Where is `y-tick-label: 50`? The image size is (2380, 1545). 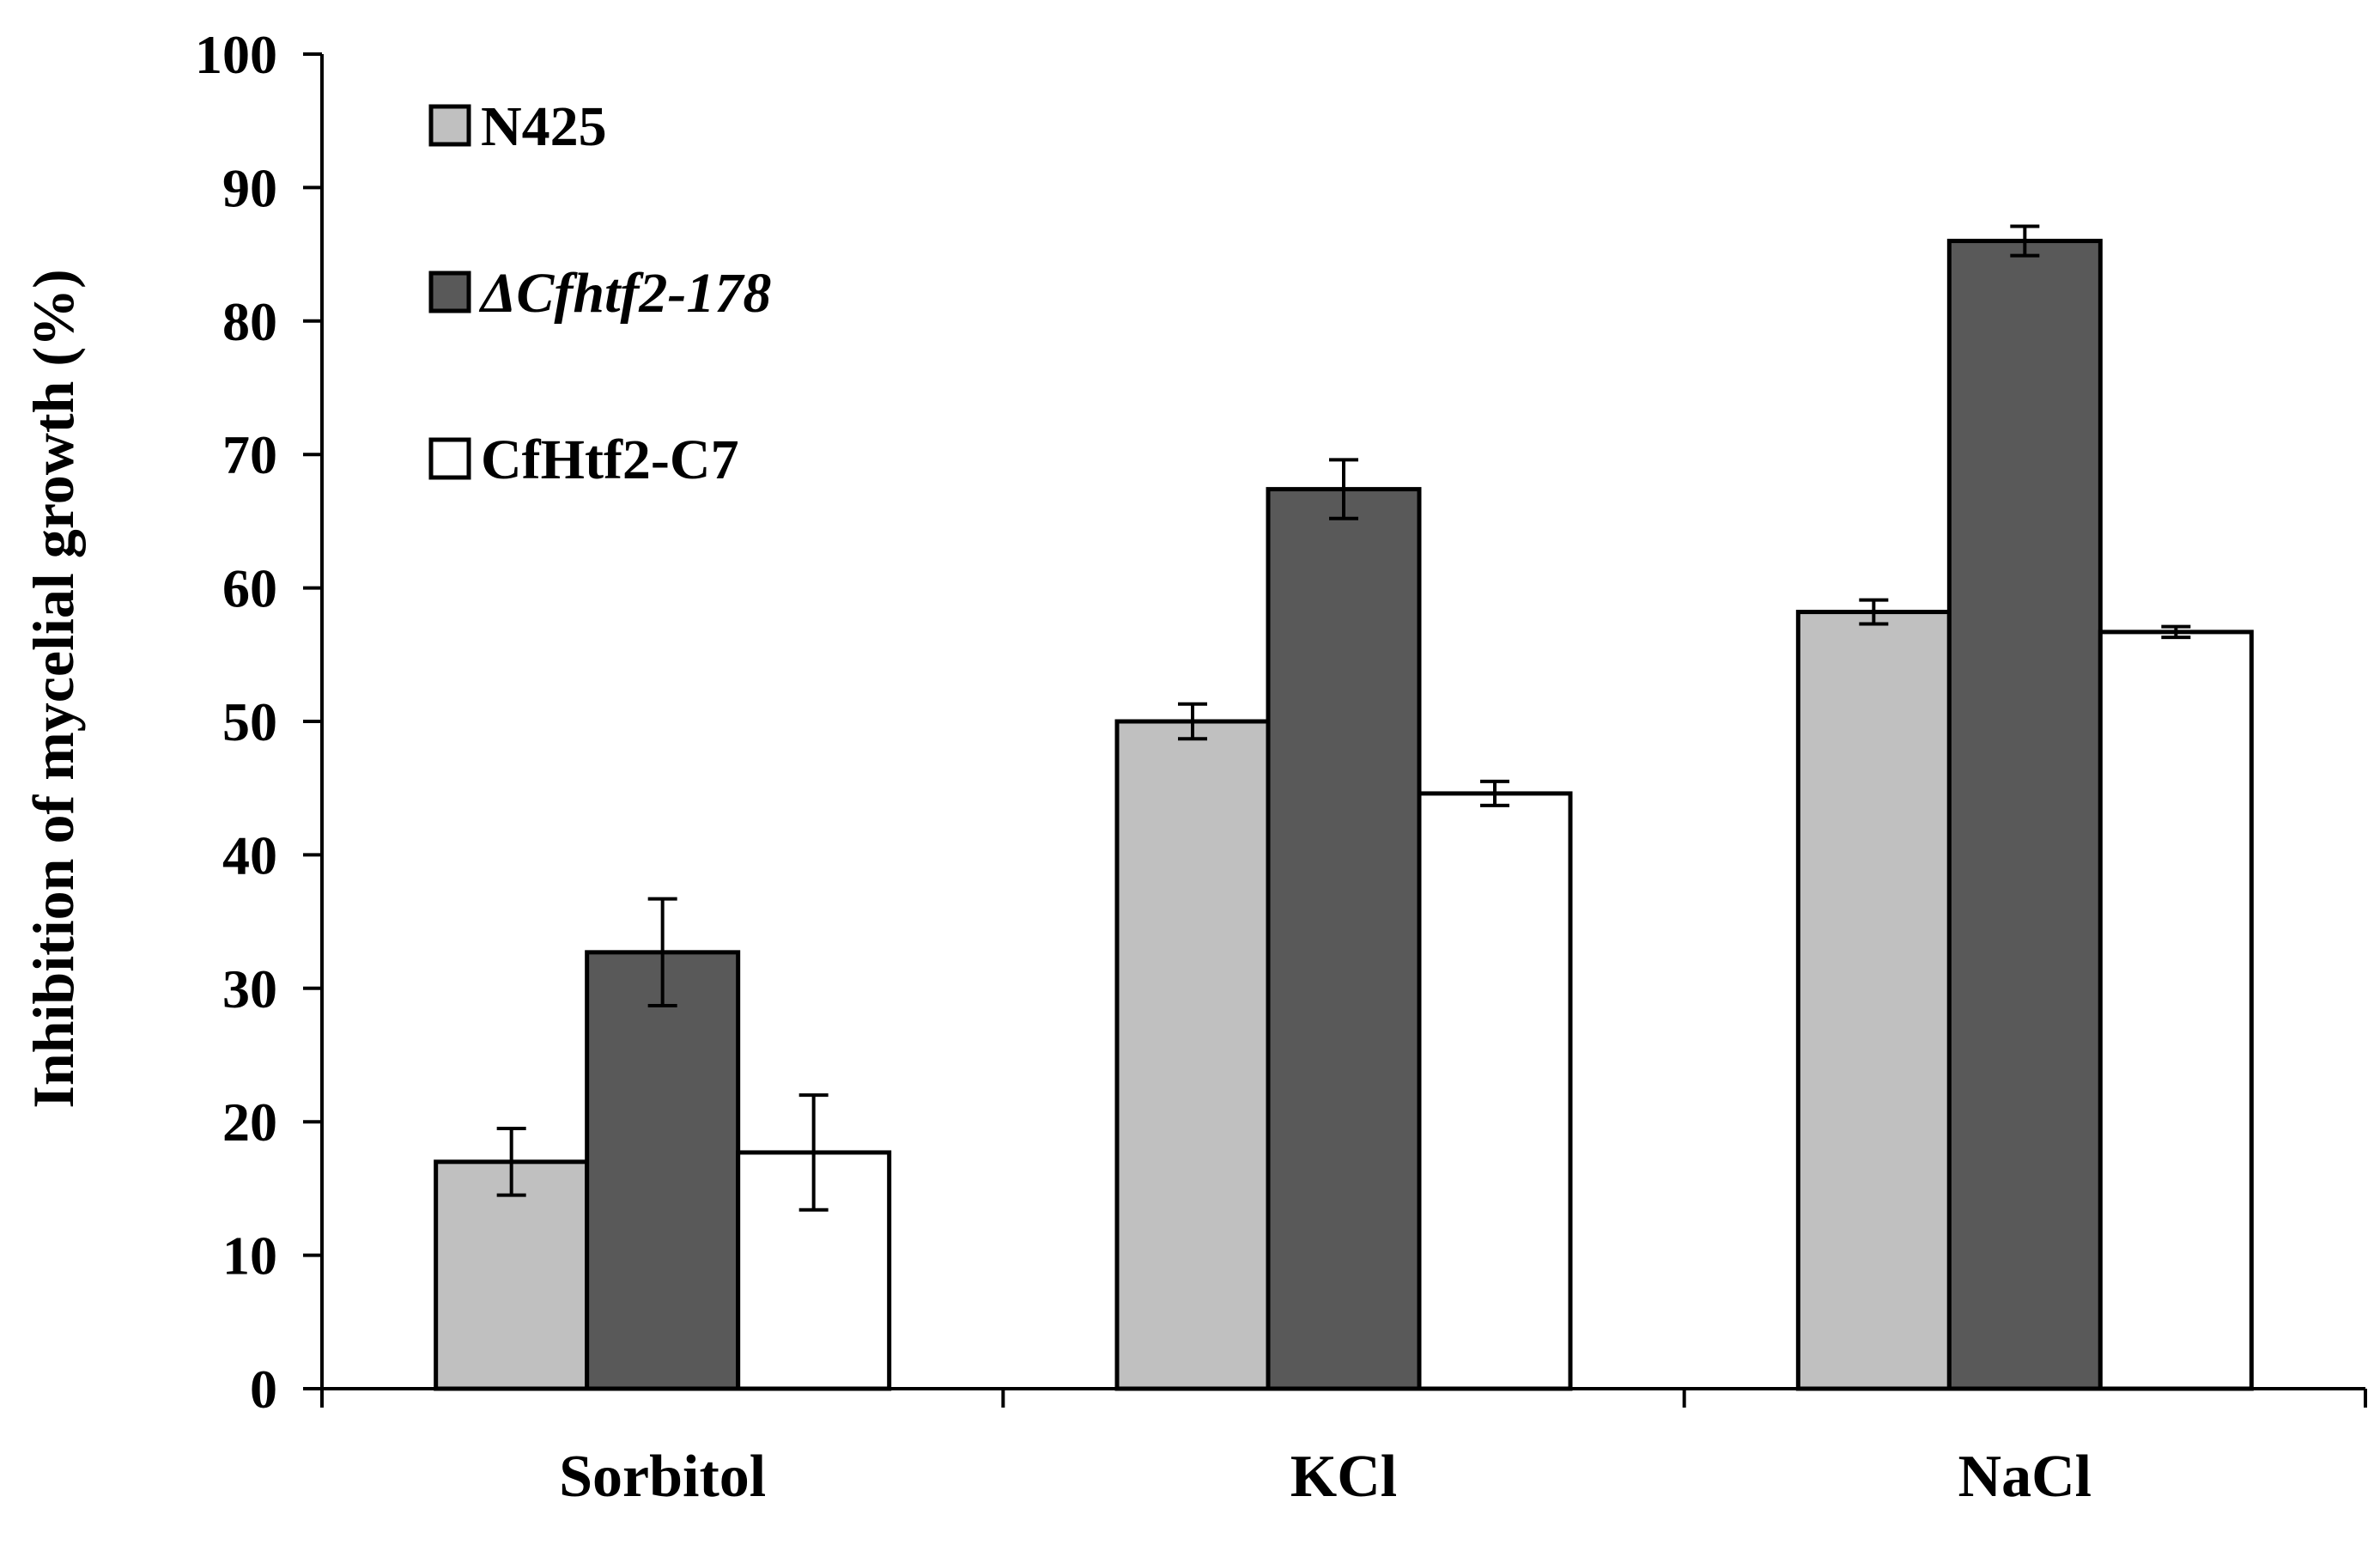 y-tick-label: 50 is located at coordinates (250, 721).